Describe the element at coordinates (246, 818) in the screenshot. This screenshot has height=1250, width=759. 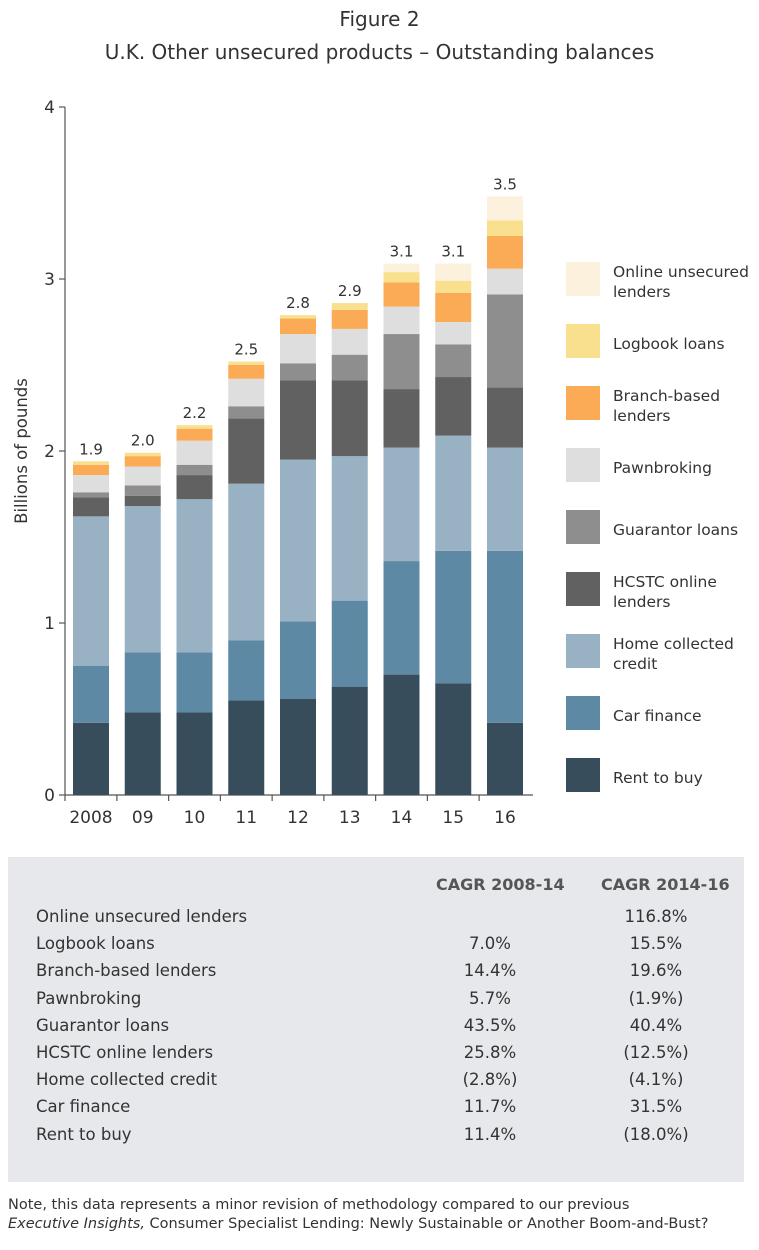
I see `x-tick-label: 11` at that location.